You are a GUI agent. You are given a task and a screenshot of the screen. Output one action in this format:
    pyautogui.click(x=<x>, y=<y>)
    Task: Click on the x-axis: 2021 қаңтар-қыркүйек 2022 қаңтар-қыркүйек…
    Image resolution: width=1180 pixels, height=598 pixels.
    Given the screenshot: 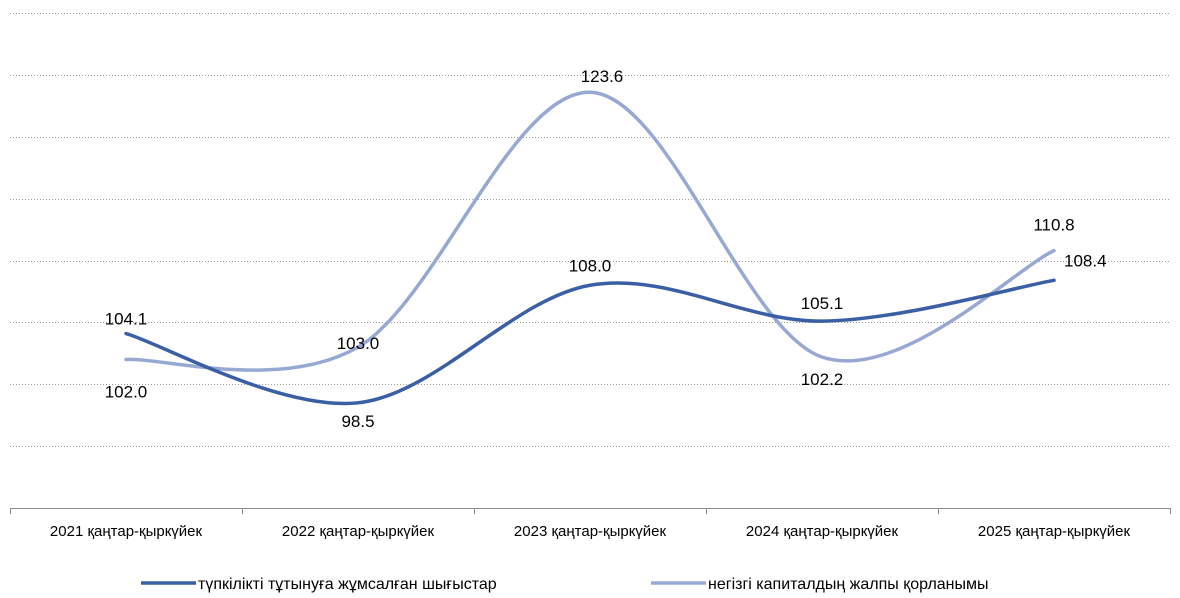 What is the action you would take?
    pyautogui.click(x=590, y=524)
    